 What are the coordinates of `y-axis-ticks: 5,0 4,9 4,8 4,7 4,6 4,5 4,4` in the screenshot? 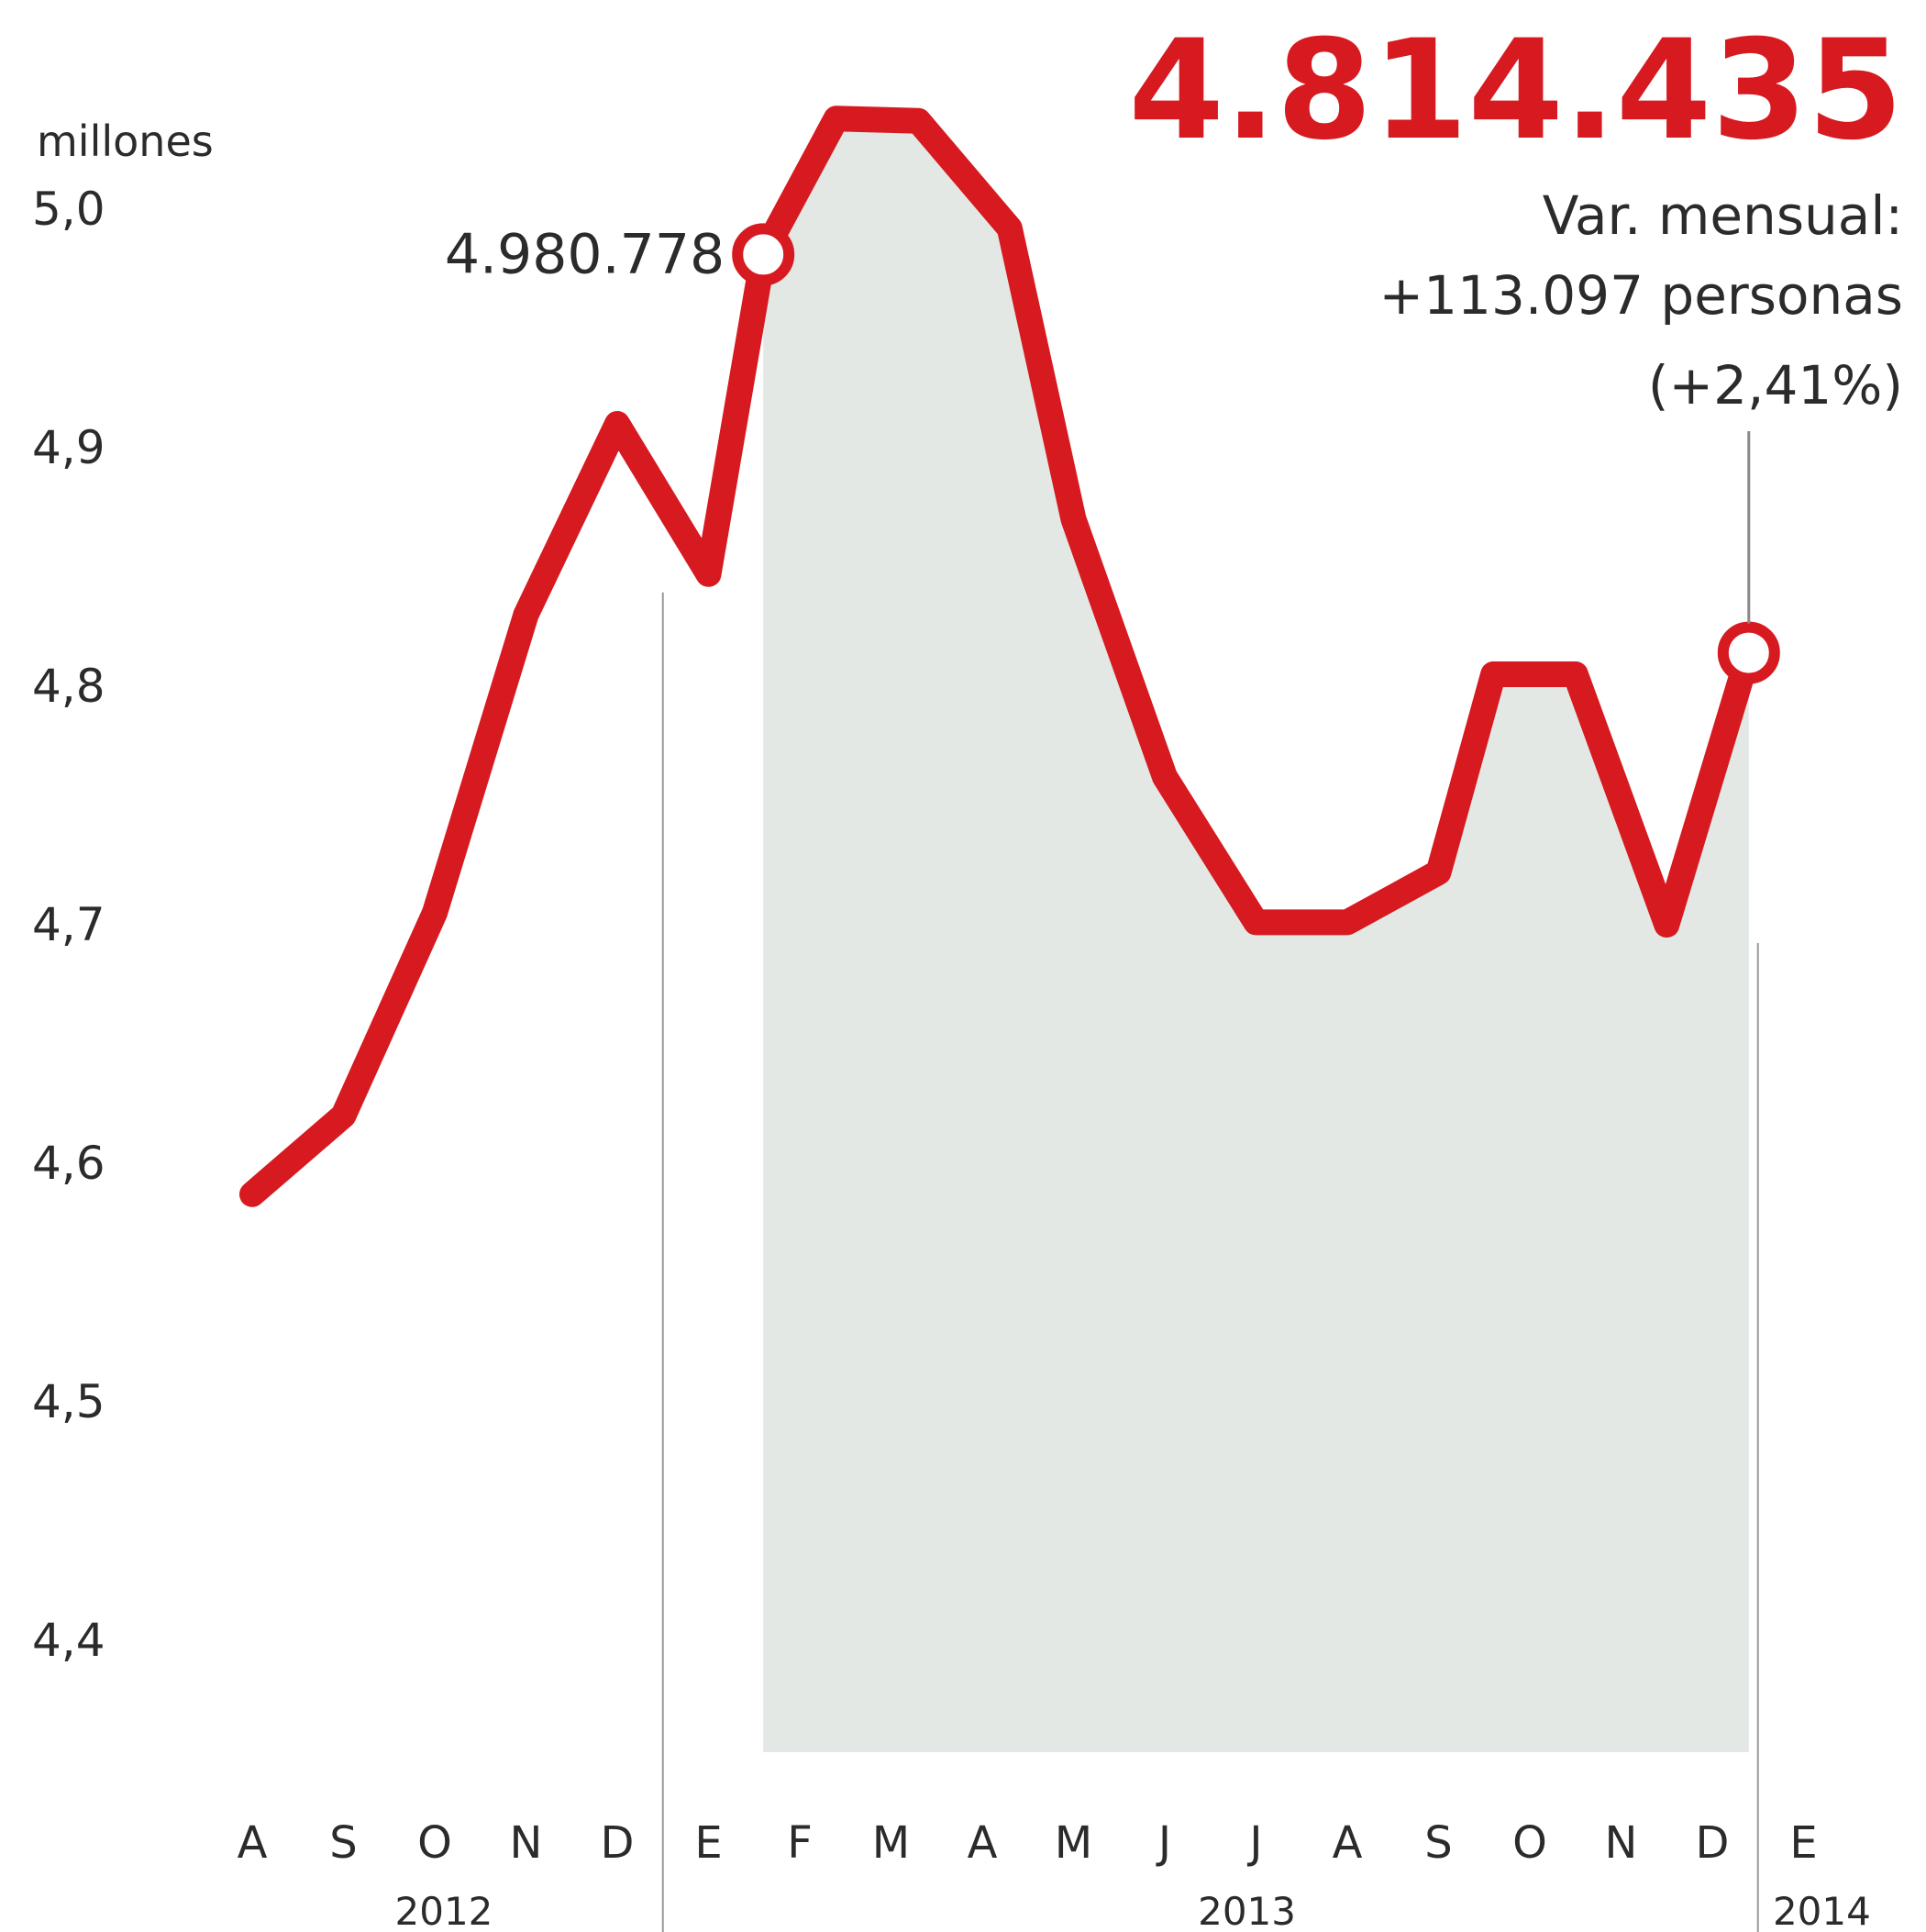 It's located at (68, 925).